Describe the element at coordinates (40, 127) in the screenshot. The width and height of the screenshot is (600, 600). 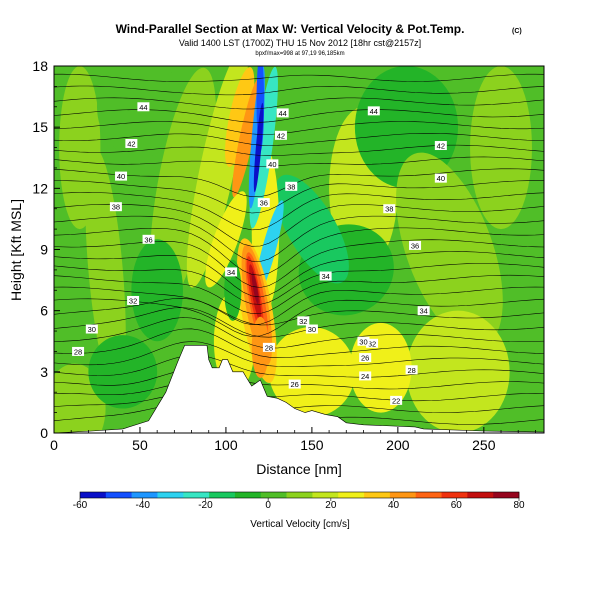
I see `y-tick-label: 15` at that location.